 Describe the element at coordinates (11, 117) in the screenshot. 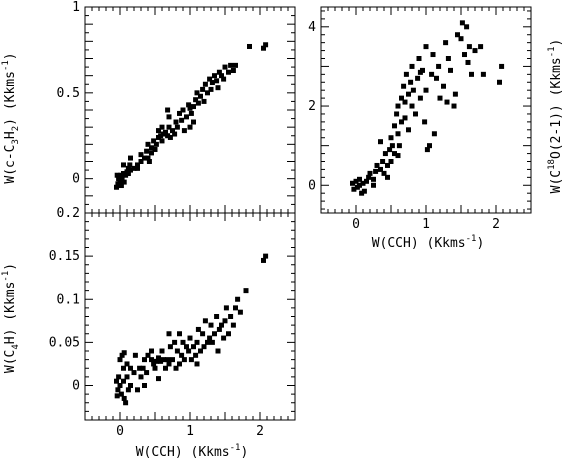

I see `y-axis-label: W(c-C3H2) (Kkms-1)` at that location.